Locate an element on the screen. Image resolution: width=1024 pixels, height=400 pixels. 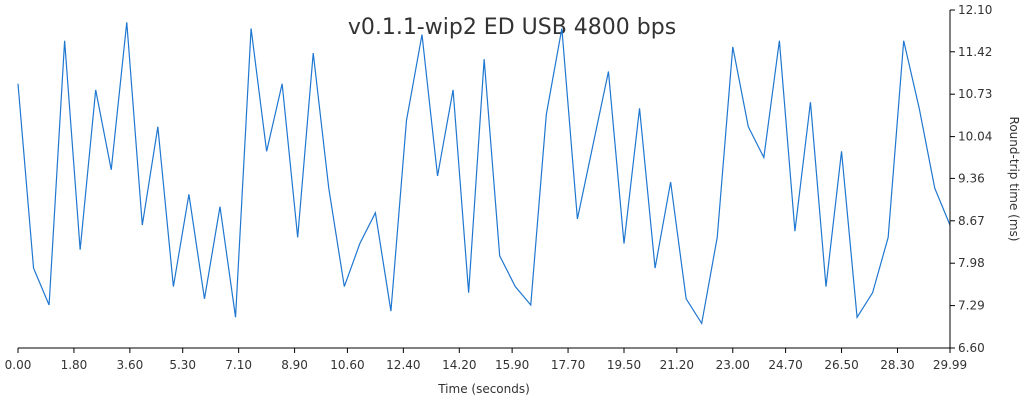
y-ticks: 6.60 7.29 7.98 8.67 9.36 10.04 10.73 11.42 12.10 is located at coordinates (971, 179).